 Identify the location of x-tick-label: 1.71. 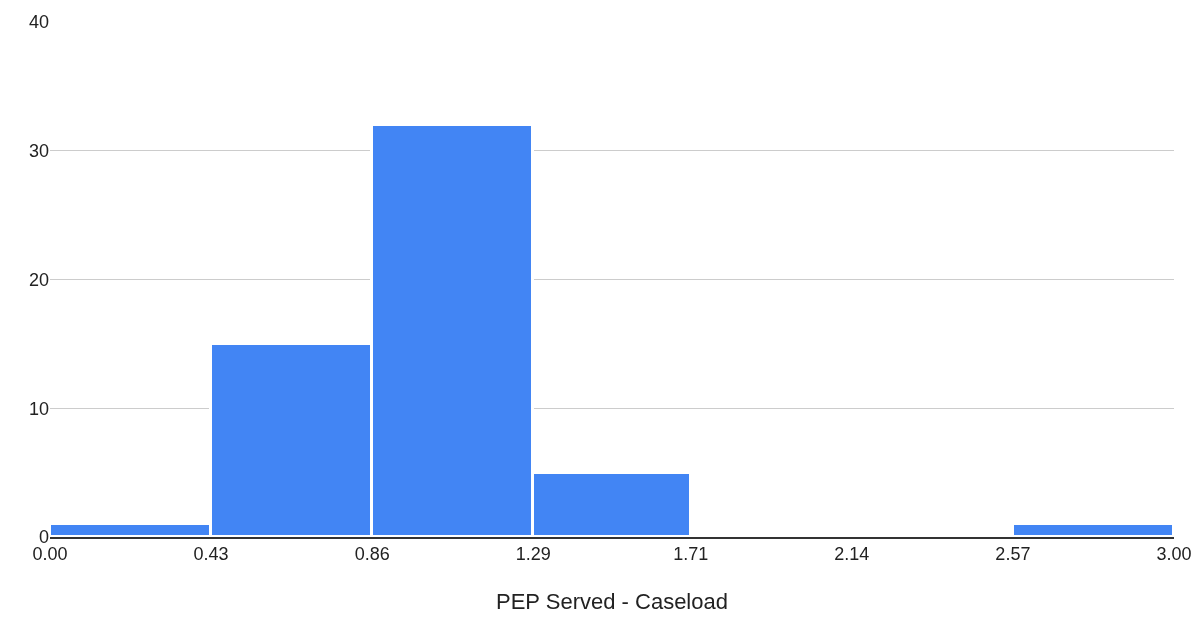
(691, 554).